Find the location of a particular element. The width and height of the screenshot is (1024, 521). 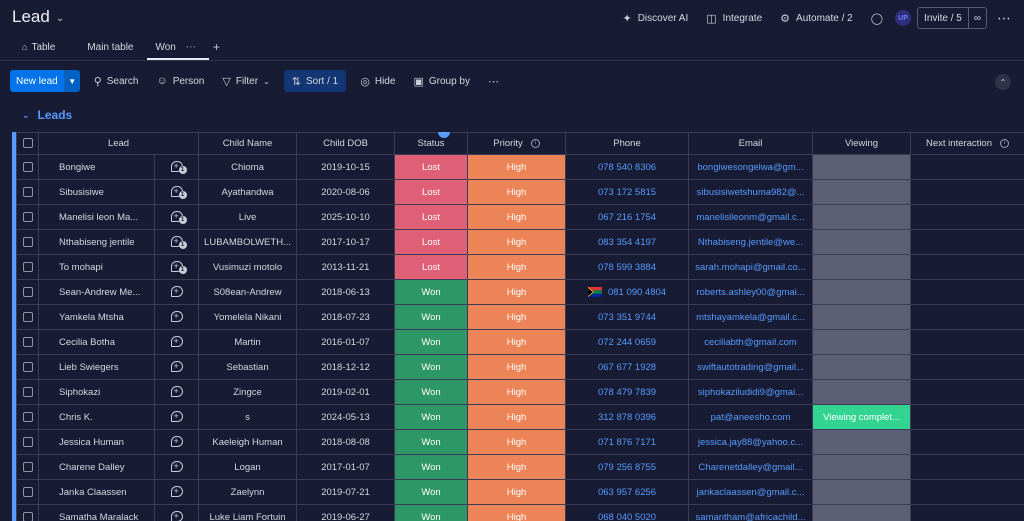

lead-name-cell: Bongiwe is located at coordinates (96, 167).